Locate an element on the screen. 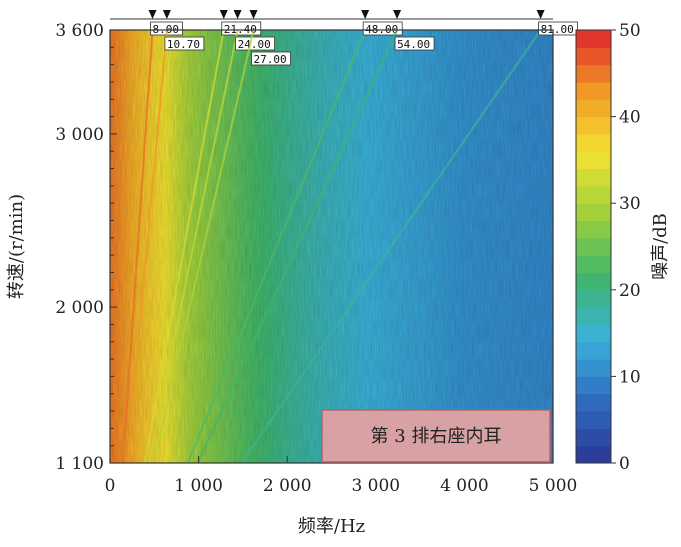 The image size is (681, 547). order-line-21.40 is located at coordinates (184, 246).